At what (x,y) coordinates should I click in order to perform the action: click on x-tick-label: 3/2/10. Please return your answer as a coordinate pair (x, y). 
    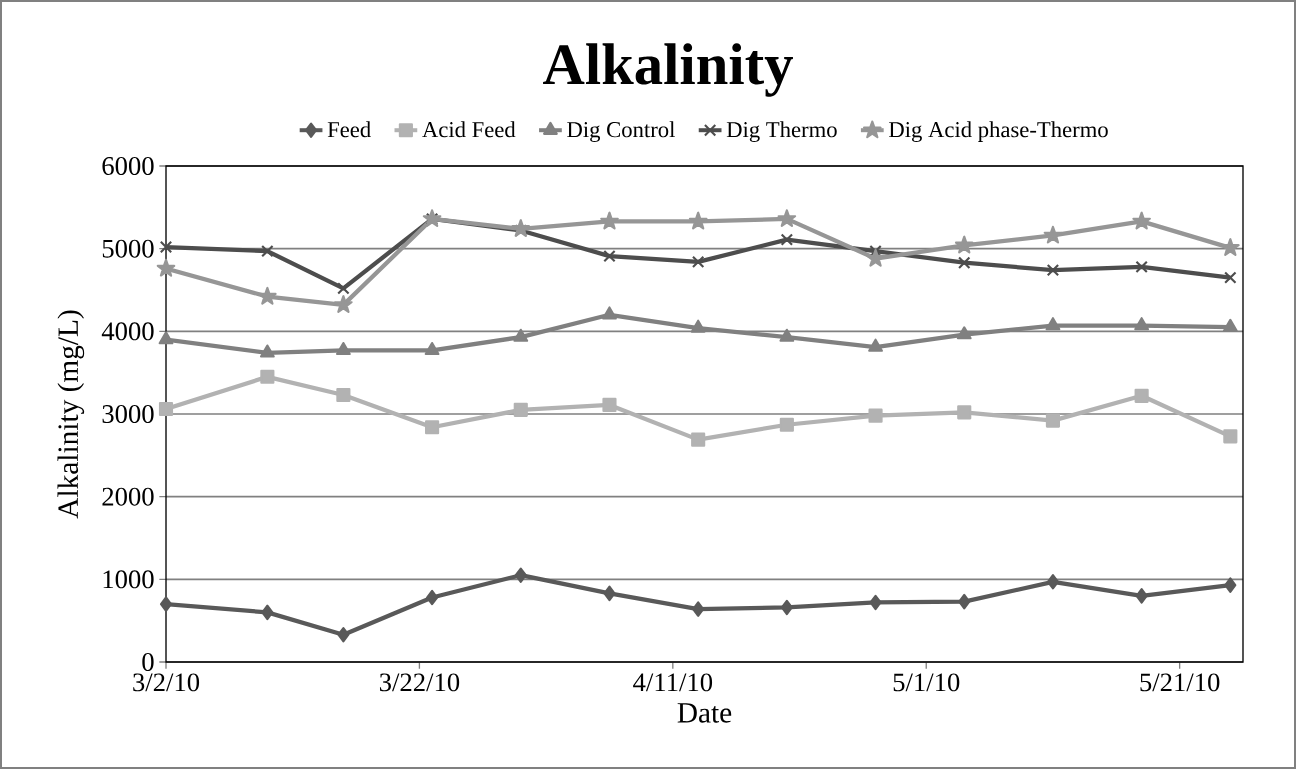
    Looking at the image, I should click on (166, 682).